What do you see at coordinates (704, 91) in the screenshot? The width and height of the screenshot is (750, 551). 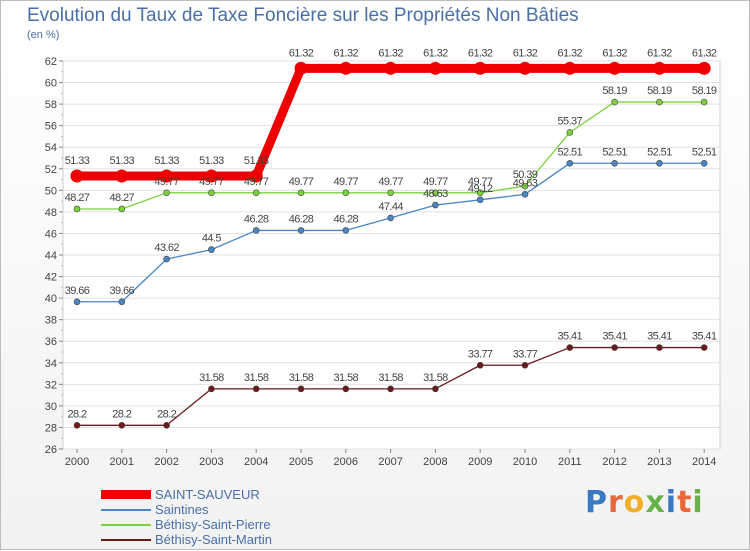 I see `data-label-bethisy-saint-pierre-2014: 58.19` at bounding box center [704, 91].